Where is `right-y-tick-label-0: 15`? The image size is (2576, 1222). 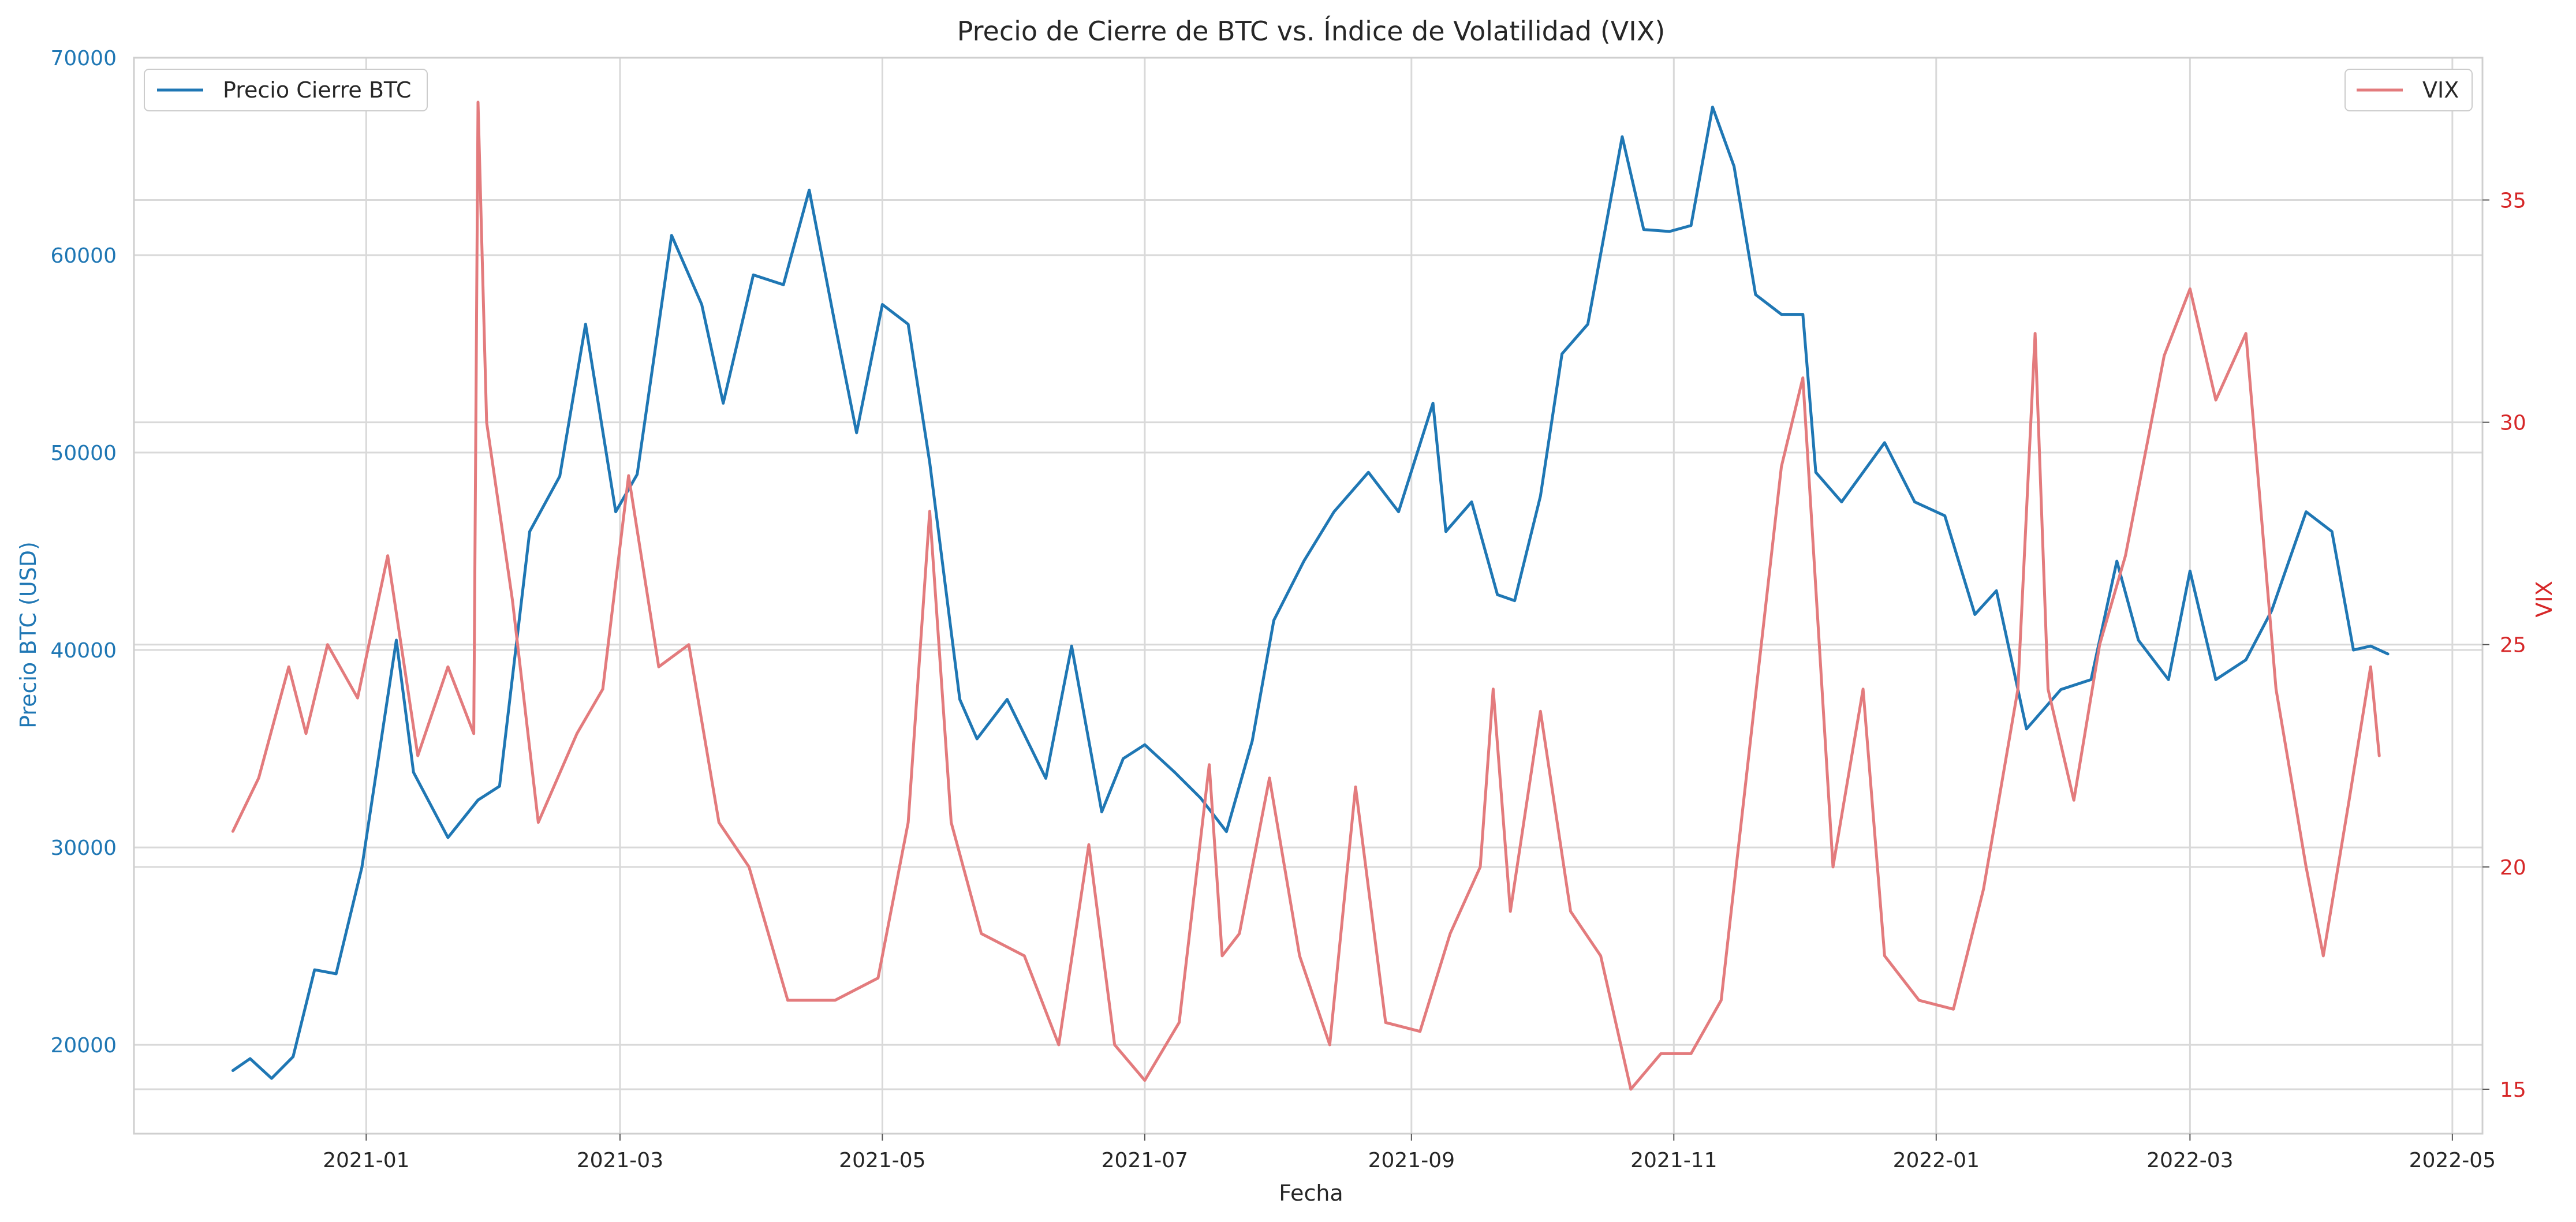 right-y-tick-label-0: 15 is located at coordinates (2513, 1090).